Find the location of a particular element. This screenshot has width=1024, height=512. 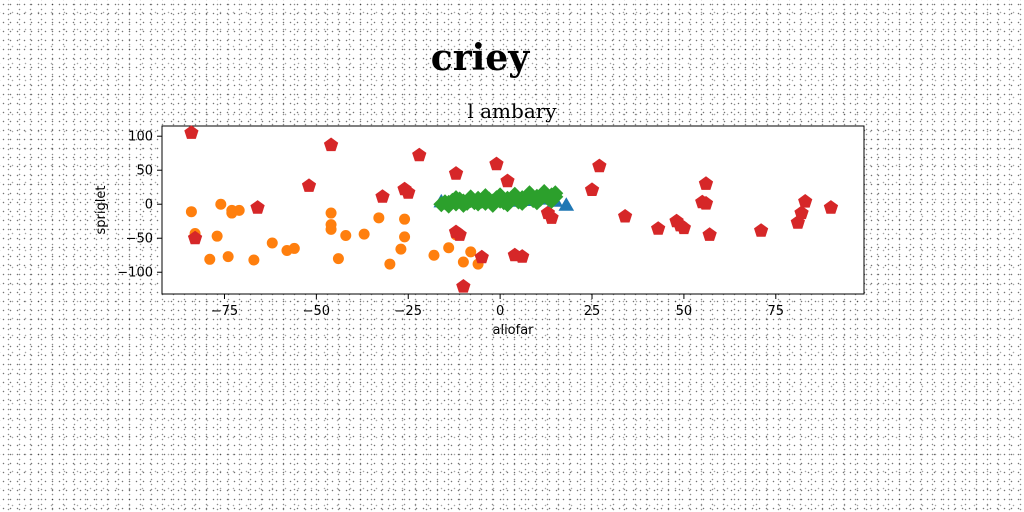

x-tick-label: 50 is located at coordinates (684, 311).